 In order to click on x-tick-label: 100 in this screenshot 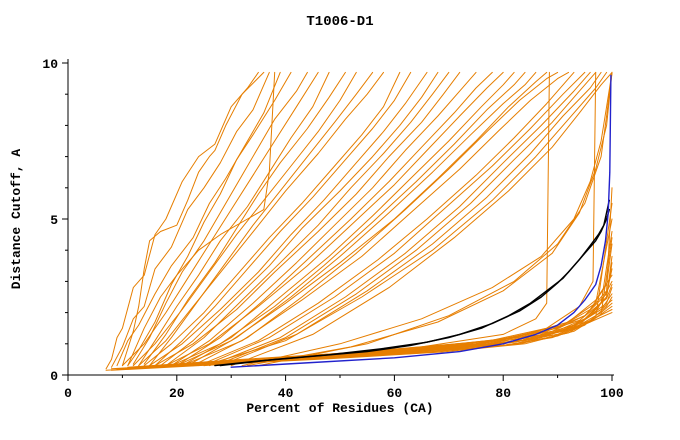, I will do `click(612, 393)`.